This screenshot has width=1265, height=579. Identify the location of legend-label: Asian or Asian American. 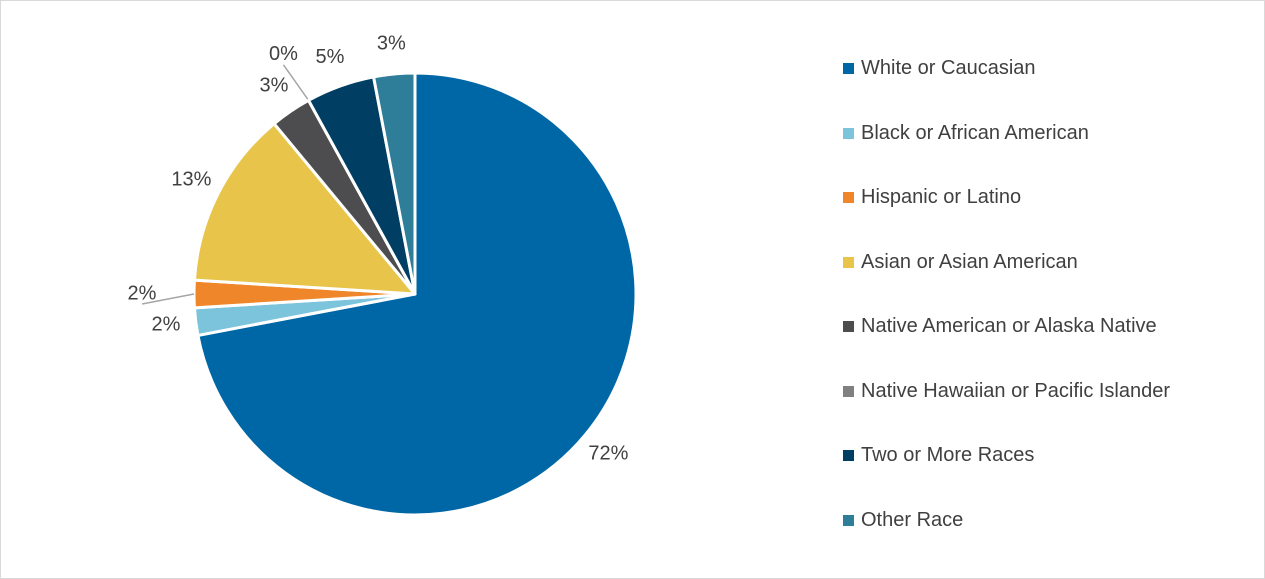
(969, 261).